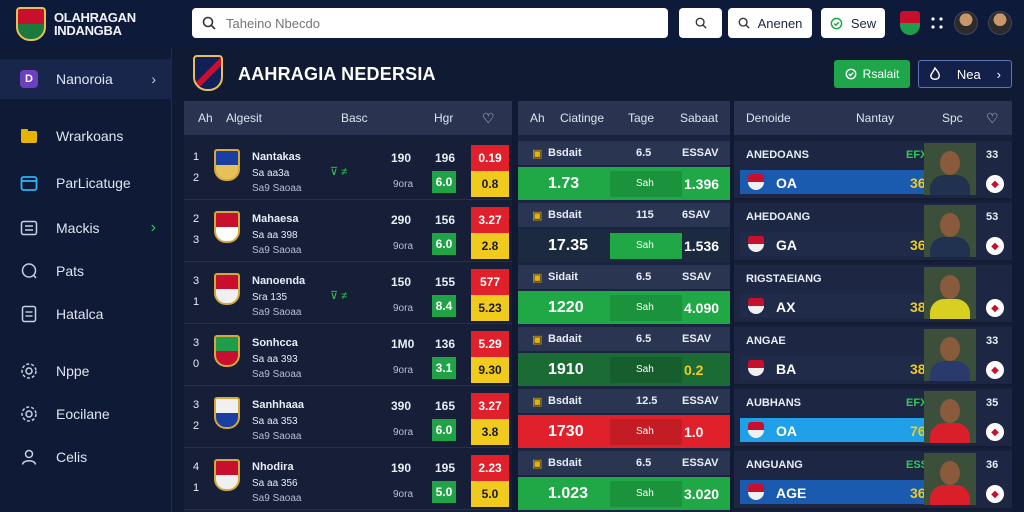  Describe the element at coordinates (86, 457) in the screenshot. I see `sidebar-item-celis: Celis` at that location.